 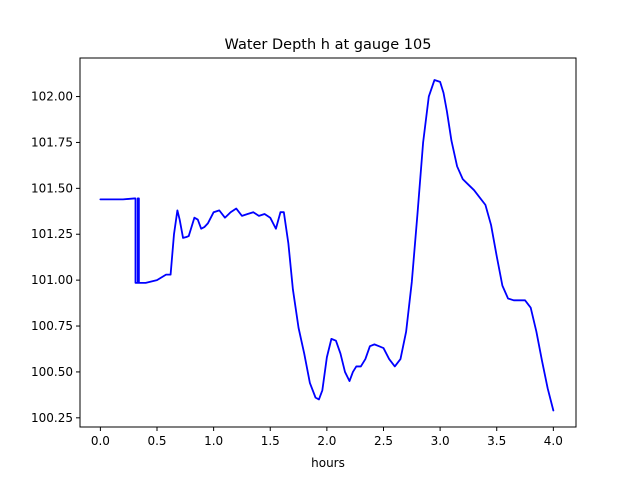 I want to click on x-tick-label: 3.5, so click(x=496, y=441).